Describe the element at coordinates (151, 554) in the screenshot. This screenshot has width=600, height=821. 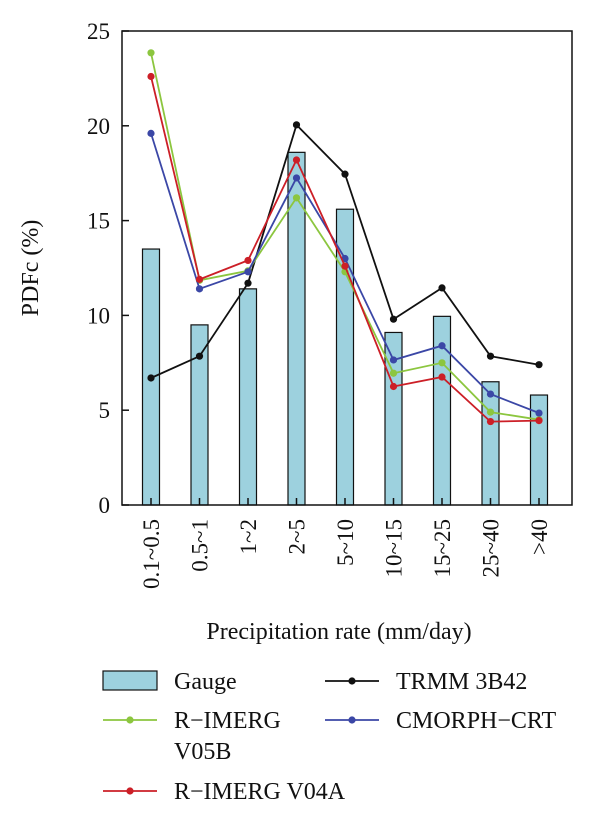
I see `x-tick-label-0: 0.1~0.5` at that location.